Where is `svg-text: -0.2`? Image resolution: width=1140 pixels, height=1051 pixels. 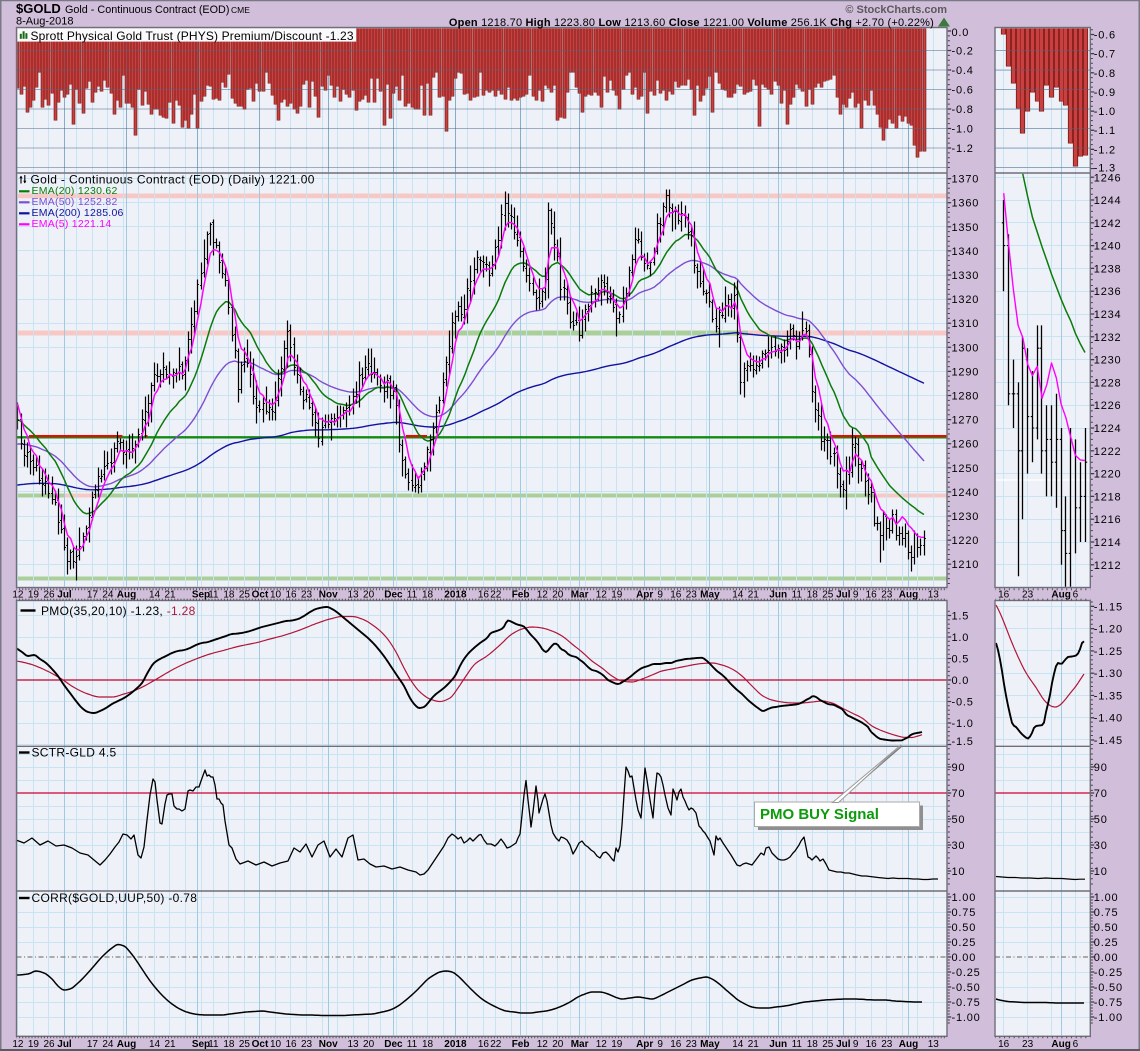
svg-text: -0.2 is located at coordinates (963, 52).